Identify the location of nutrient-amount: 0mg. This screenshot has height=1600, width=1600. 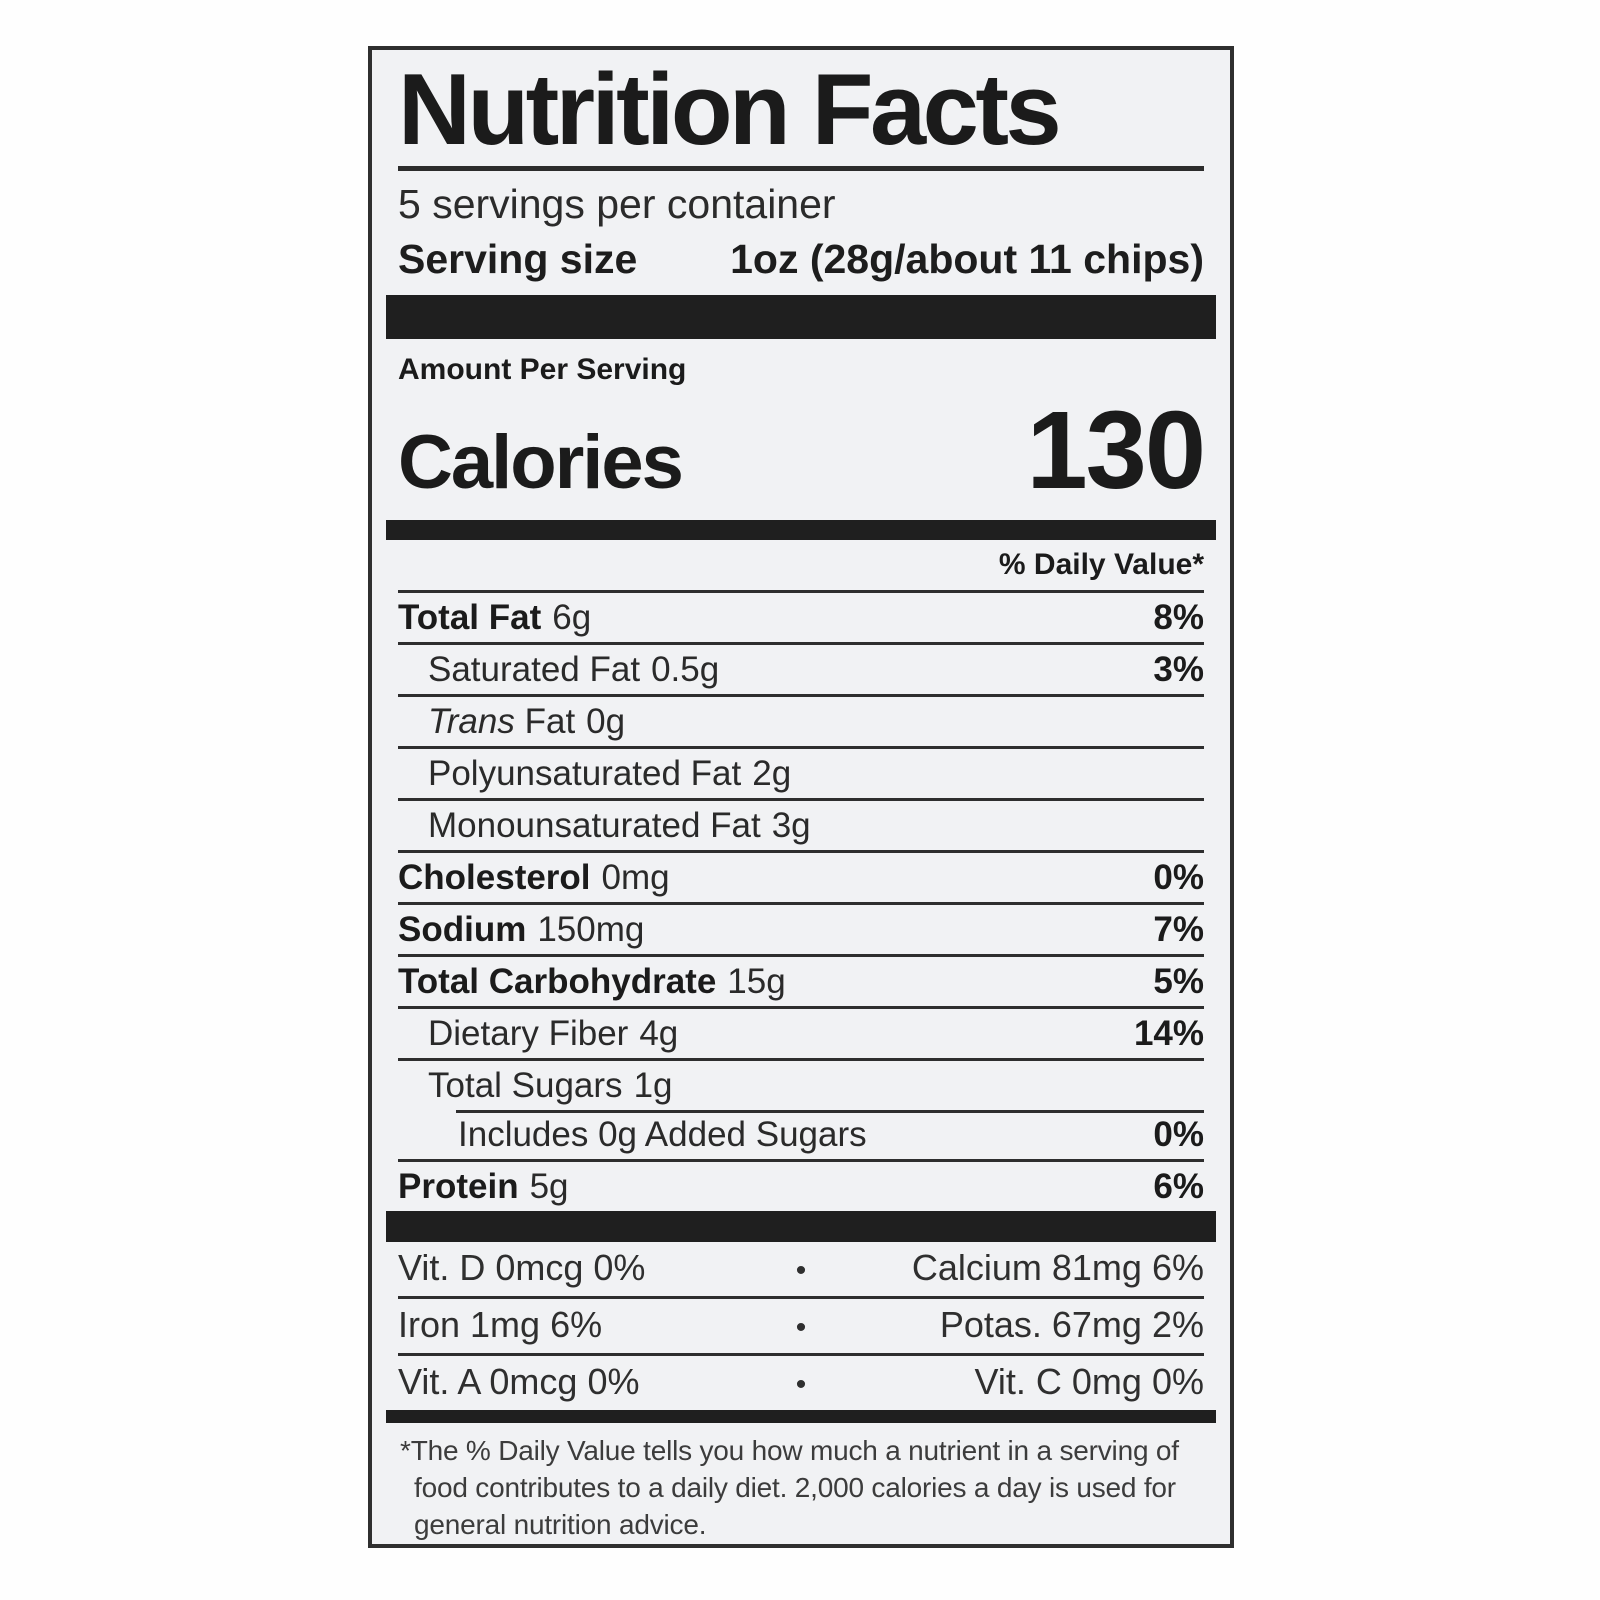
(635, 878).